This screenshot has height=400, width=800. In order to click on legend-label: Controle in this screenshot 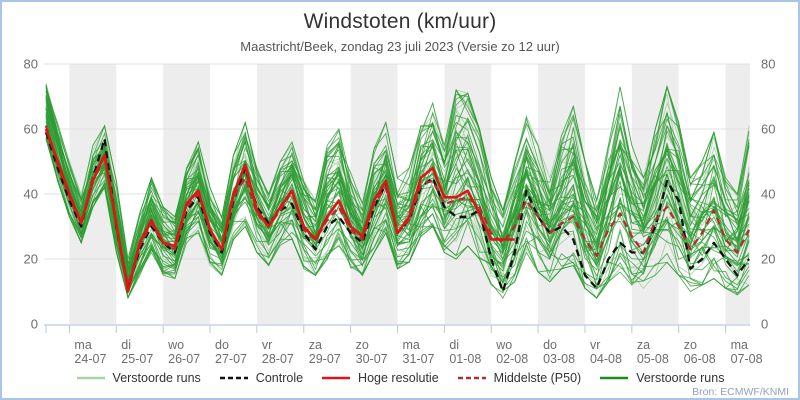, I will do `click(279, 378)`.